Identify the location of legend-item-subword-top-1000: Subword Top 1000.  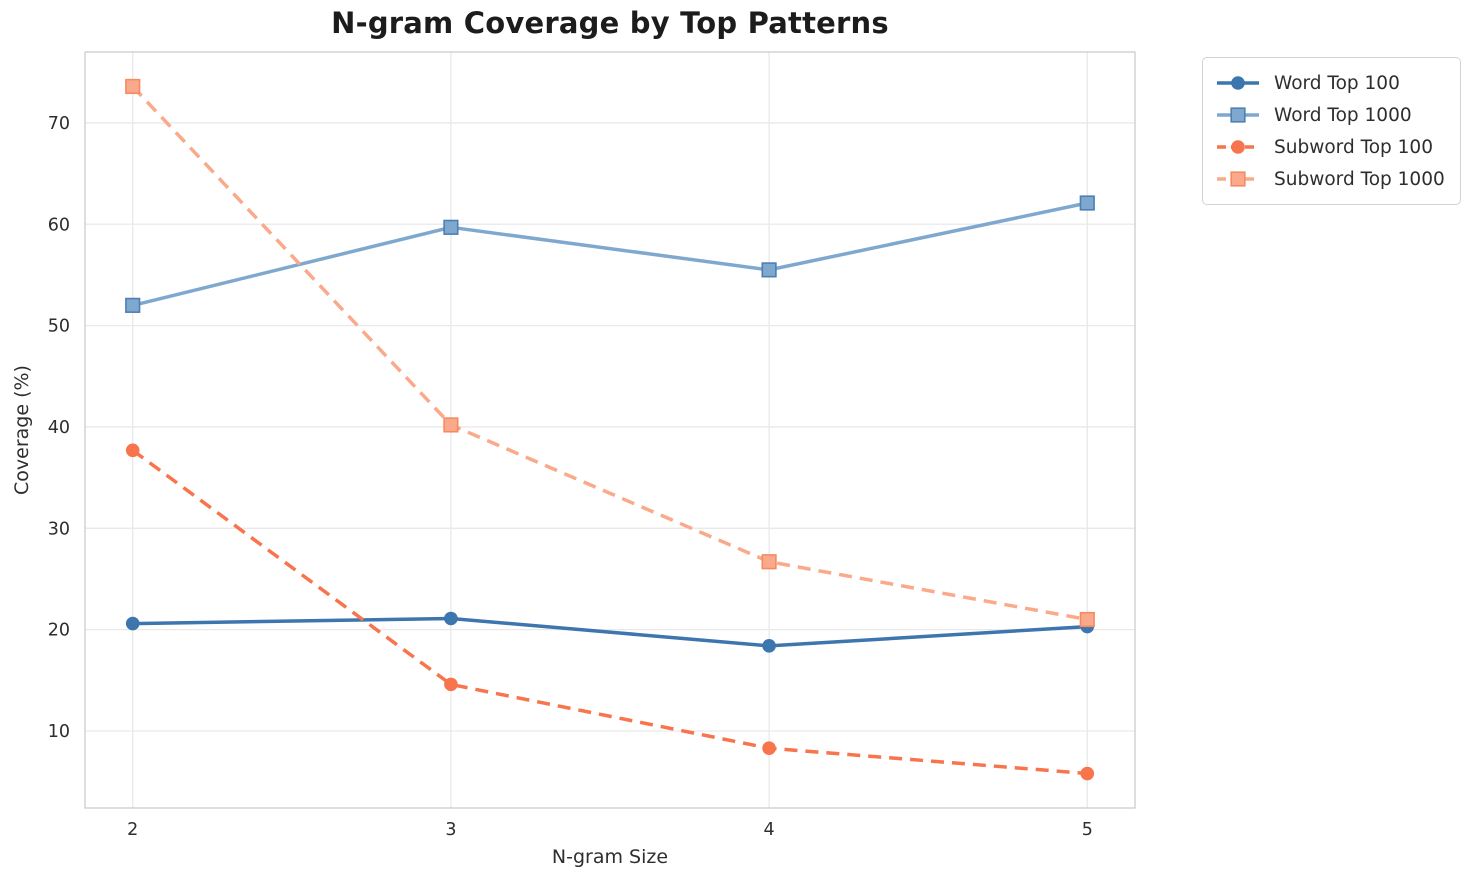
(1330, 179).